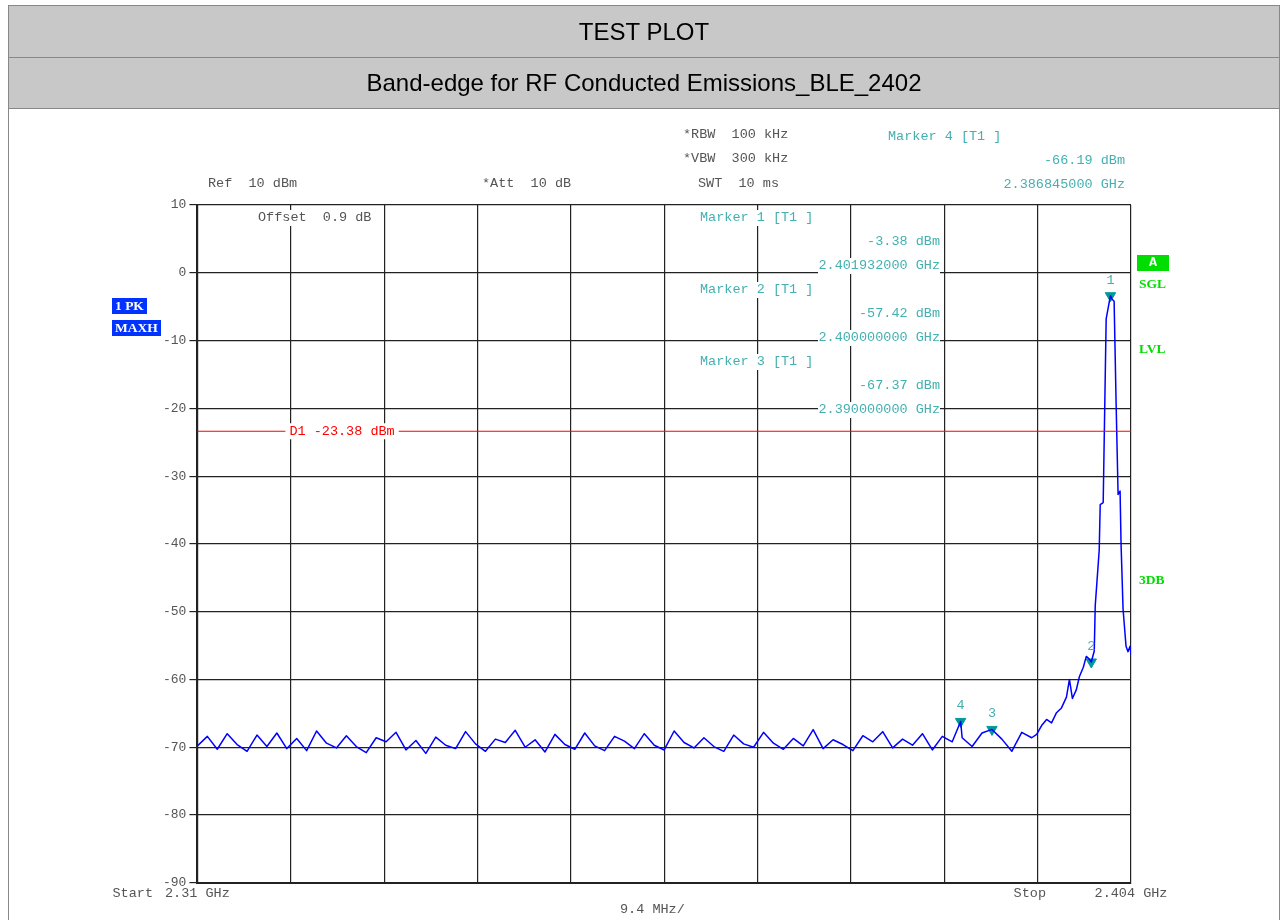  Describe the element at coordinates (175, 408) in the screenshot. I see `y-tick-label: -20` at that location.